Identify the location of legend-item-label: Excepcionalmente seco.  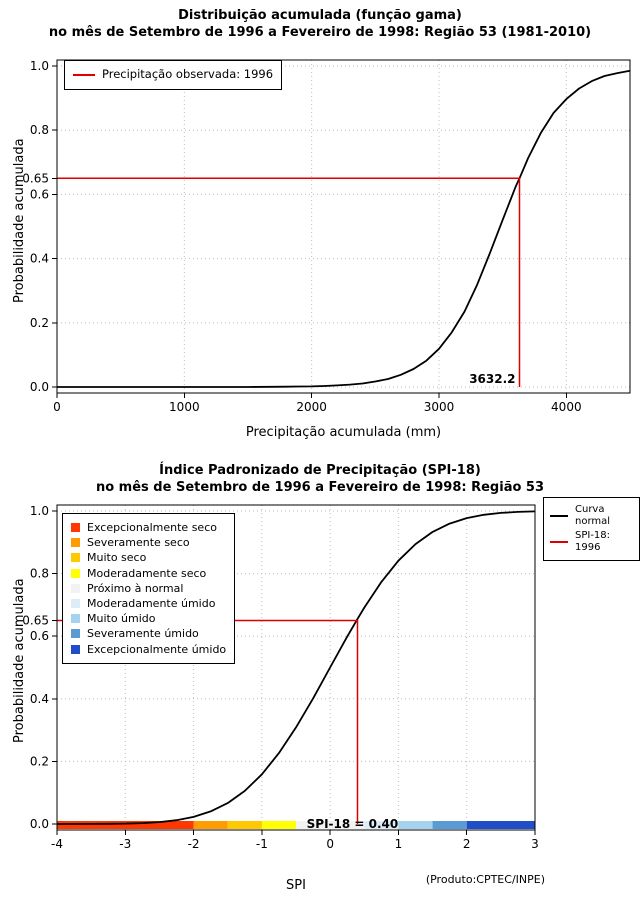
(152, 527).